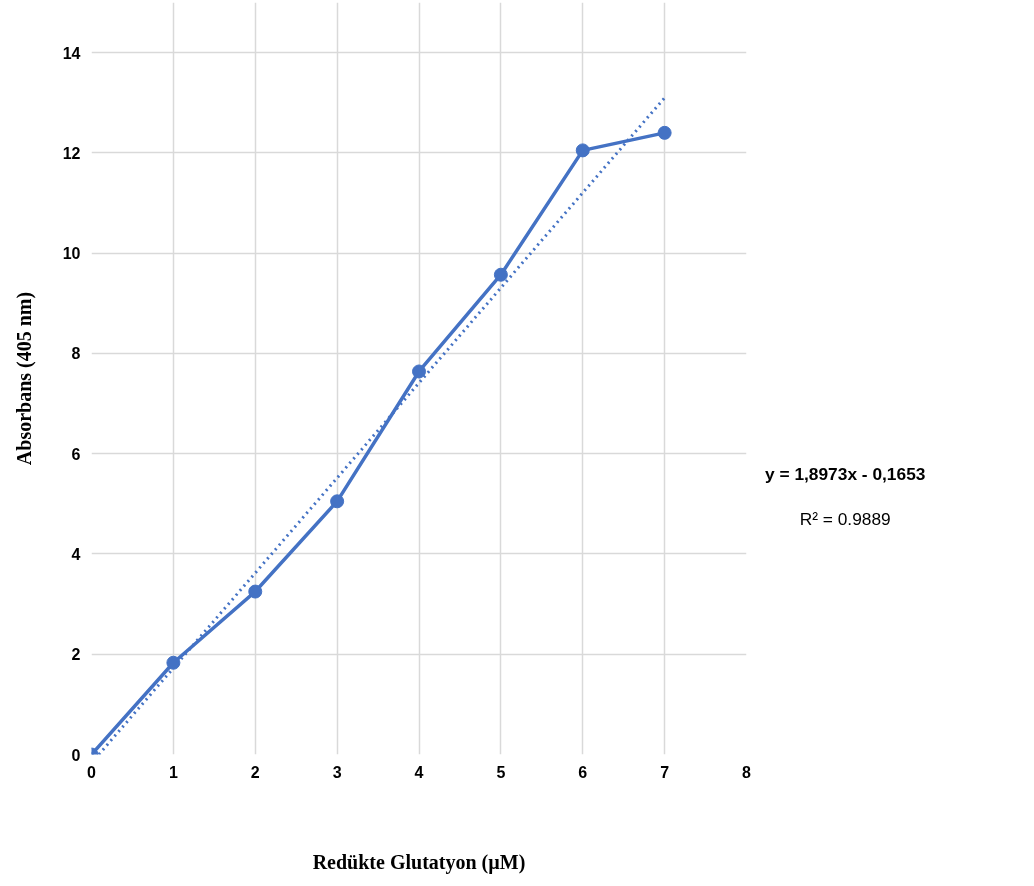 The height and width of the screenshot is (886, 1034). What do you see at coordinates (419, 862) in the screenshot?
I see `x-axis-title: Redükte Glutatyon (µM)` at bounding box center [419, 862].